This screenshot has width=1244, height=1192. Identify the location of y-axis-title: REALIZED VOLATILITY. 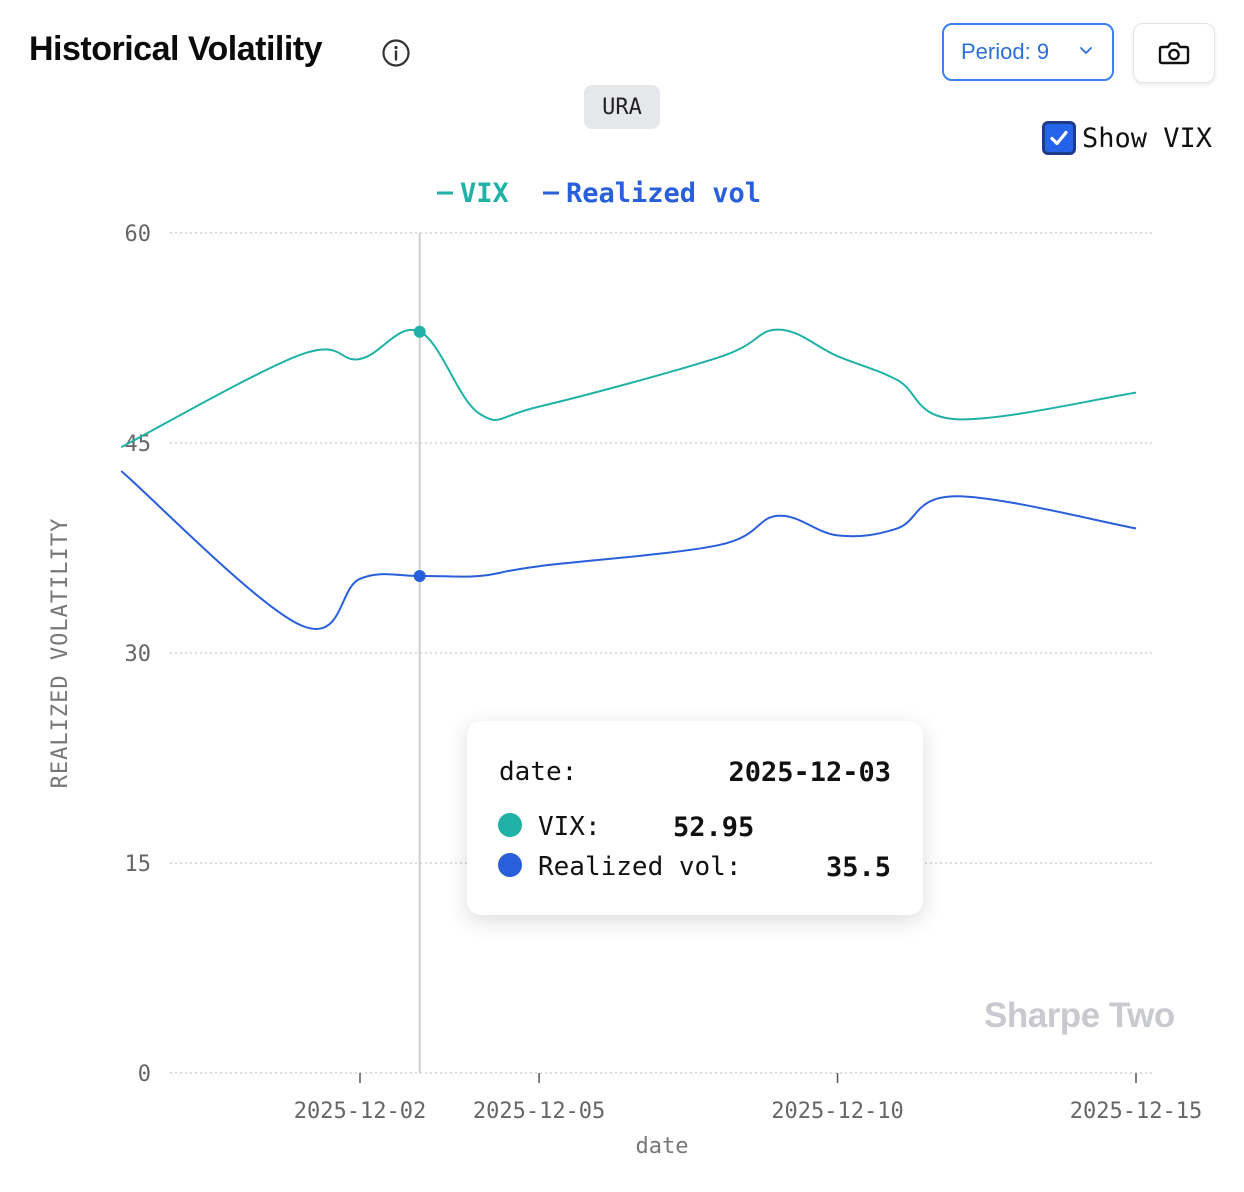
(60, 653).